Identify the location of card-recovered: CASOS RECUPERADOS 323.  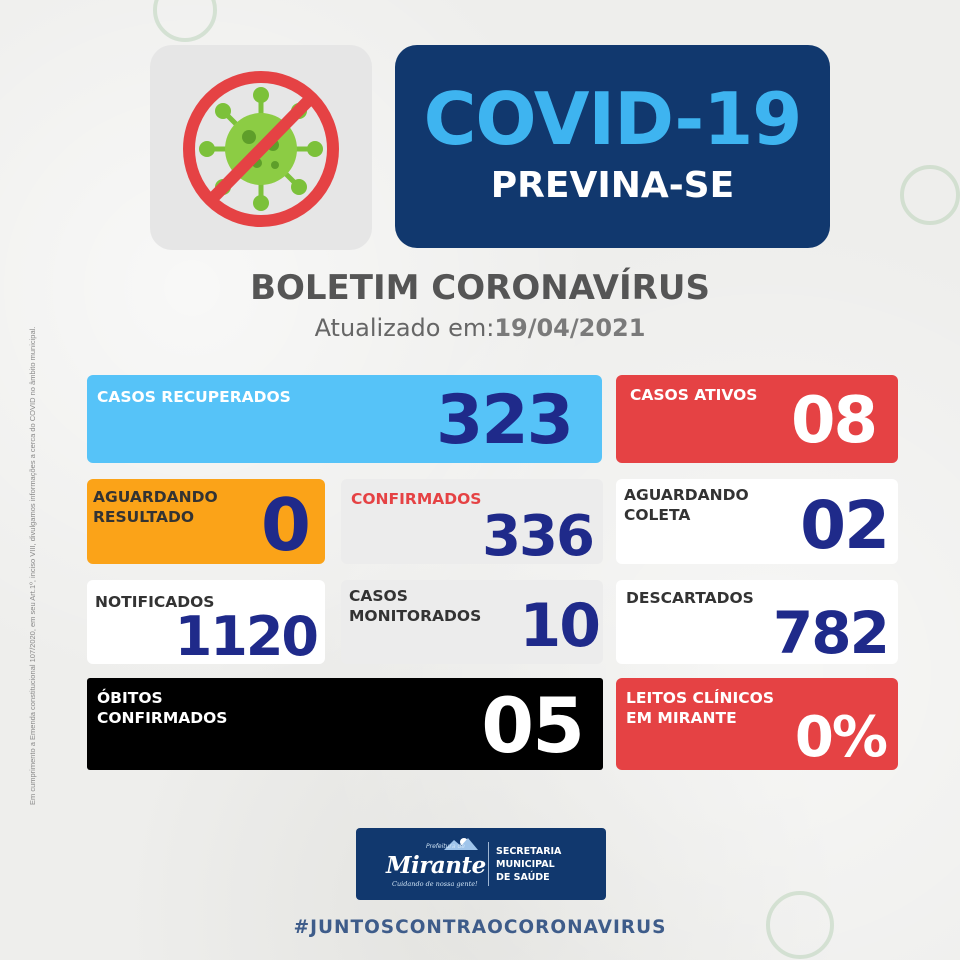
(344, 419).